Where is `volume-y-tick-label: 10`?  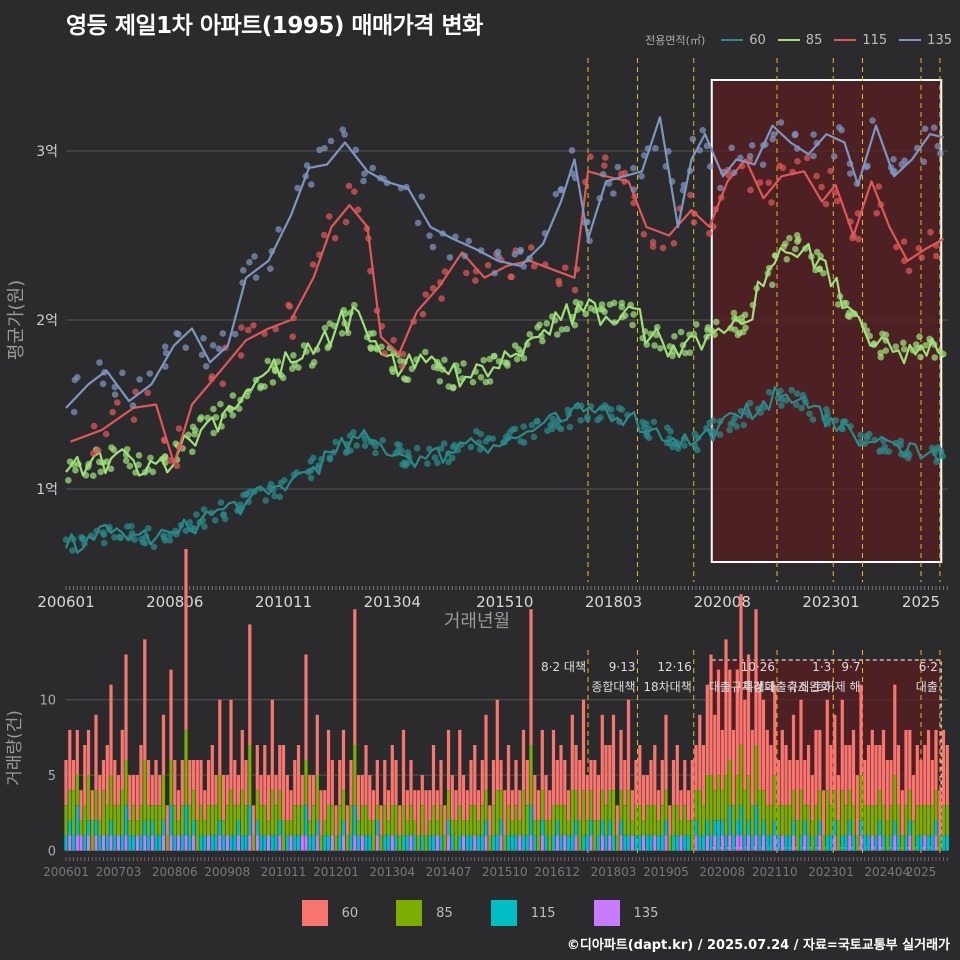 volume-y-tick-label: 10 is located at coordinates (47, 701).